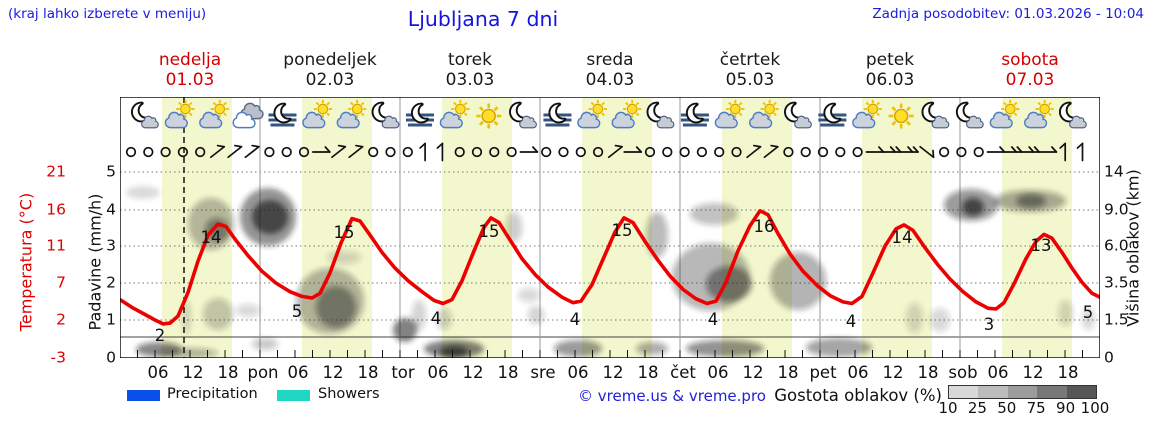 This screenshot has height=443, width=1152. Describe the element at coordinates (610, 60) in the screenshot. I see `day-name: sreda` at that location.